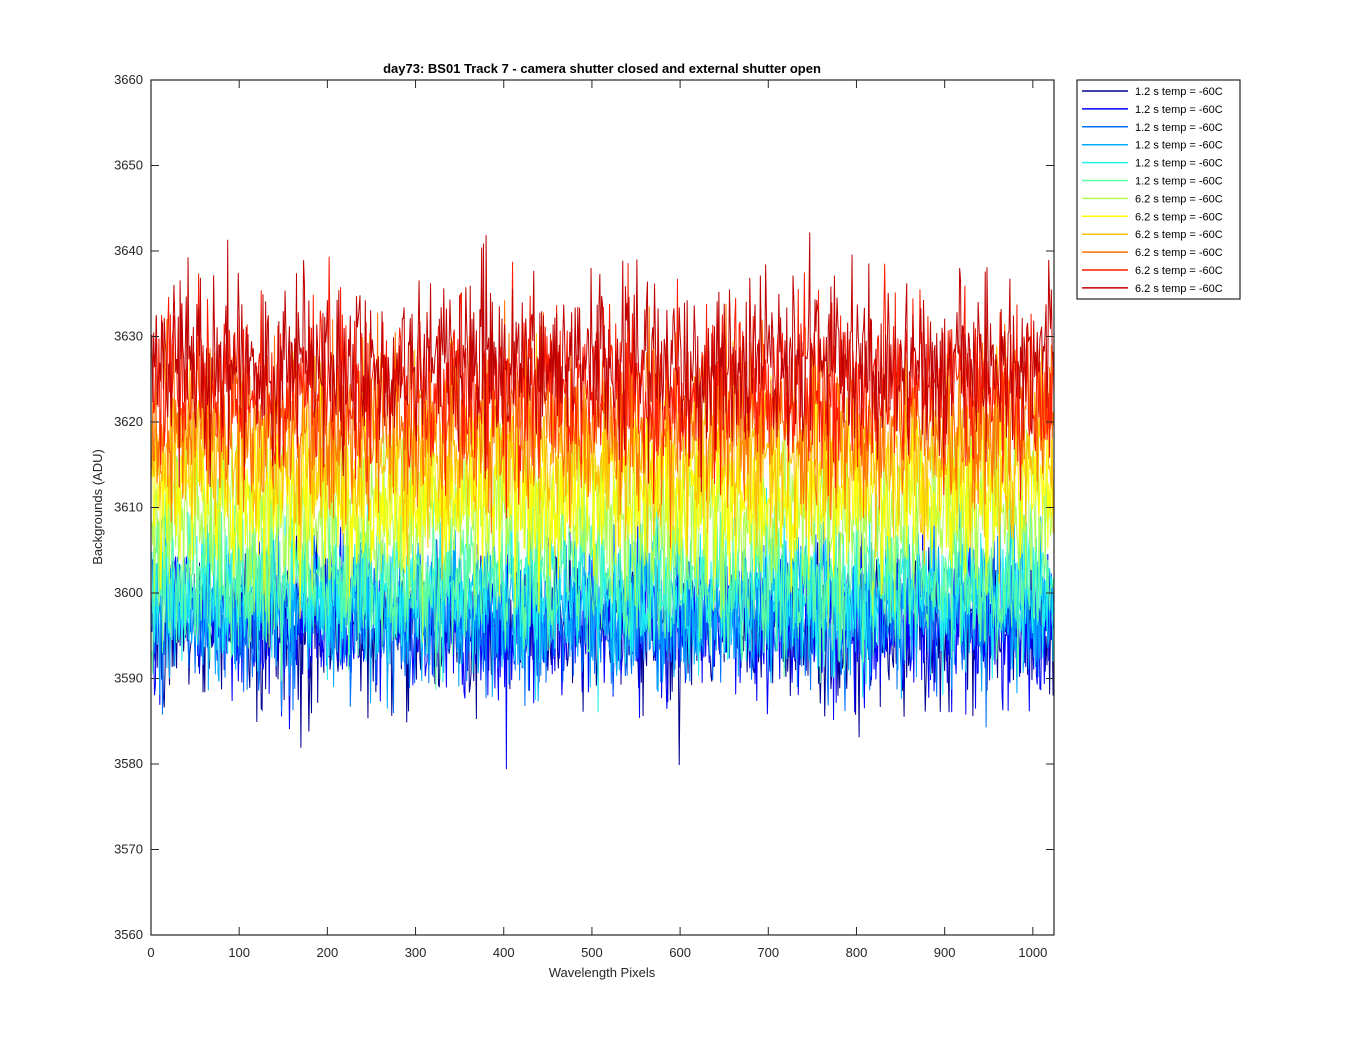 The width and height of the screenshot is (1350, 1050). I want to click on x-axis-label: Wavelength Pixels, so click(602, 972).